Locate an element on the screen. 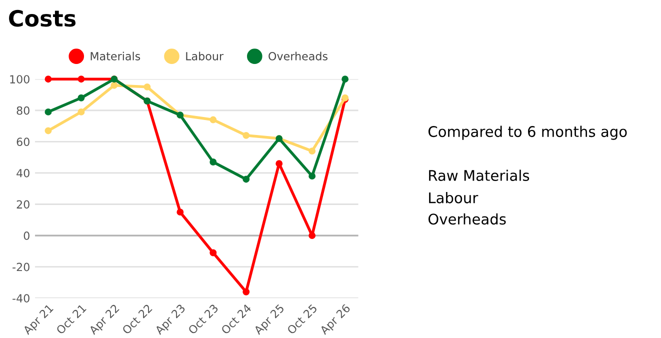  y-tick-label: 0 is located at coordinates (27, 236).